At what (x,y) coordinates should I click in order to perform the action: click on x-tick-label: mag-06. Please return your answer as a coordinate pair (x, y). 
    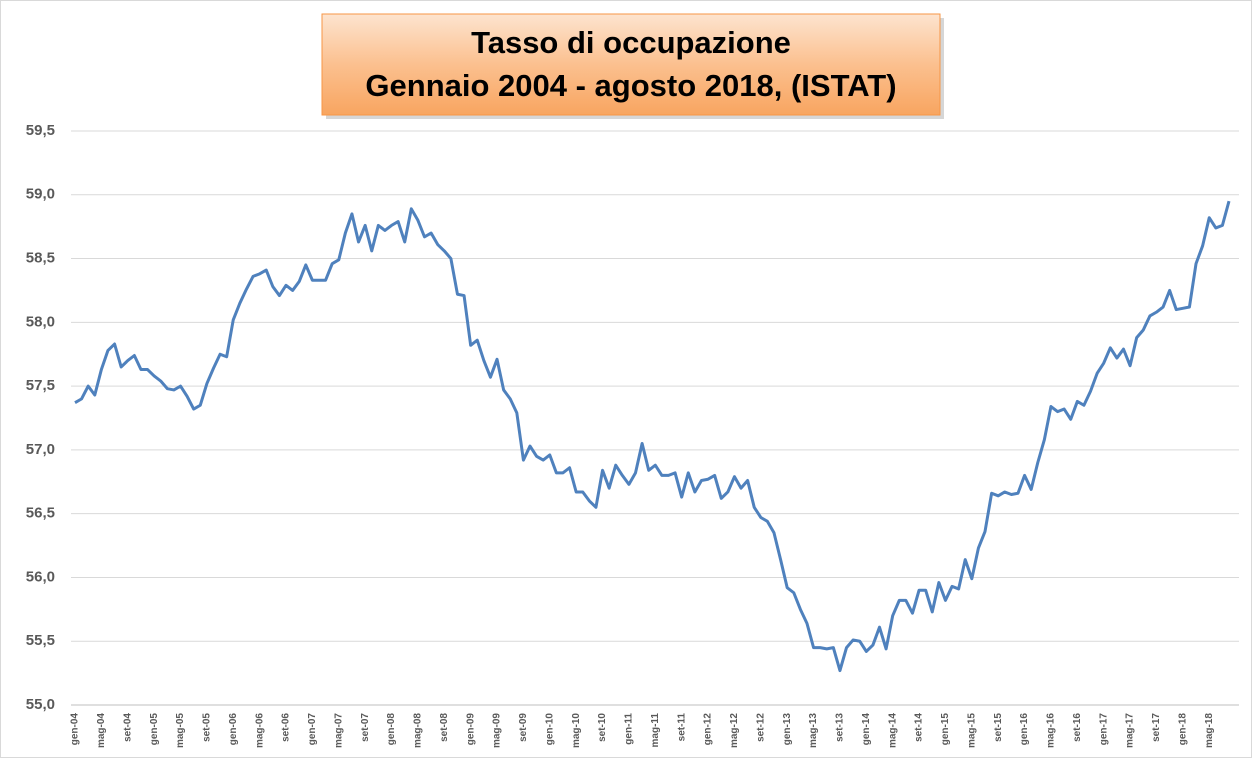
    Looking at the image, I should click on (259, 730).